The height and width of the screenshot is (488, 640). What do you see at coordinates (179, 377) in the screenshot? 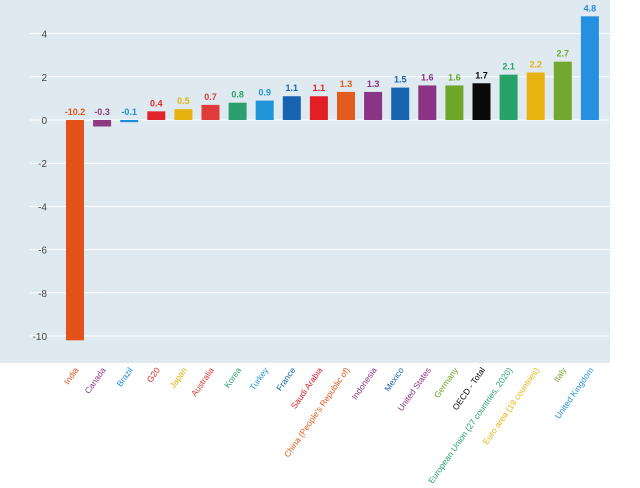
I see `x-tick-label: Japan` at bounding box center [179, 377].